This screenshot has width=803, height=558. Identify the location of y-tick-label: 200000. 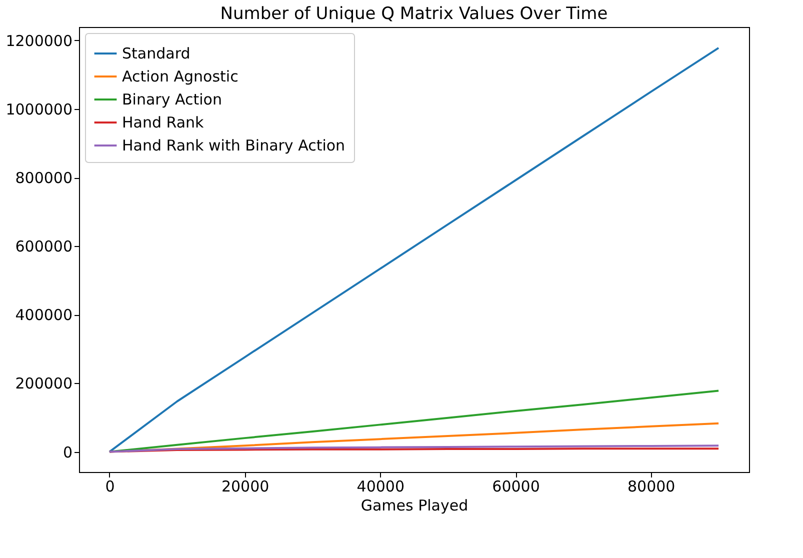
(43, 383).